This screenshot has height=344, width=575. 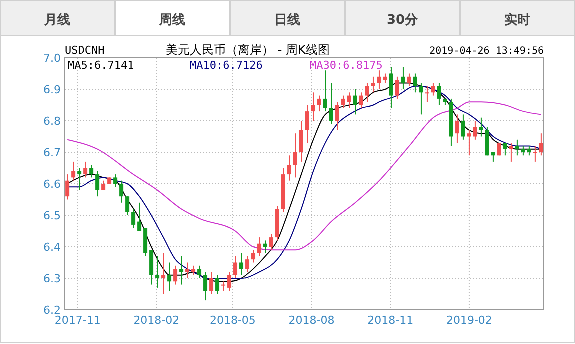 What do you see at coordinates (52, 153) in the screenshot?
I see `y-tick-label: 6.7` at bounding box center [52, 153].